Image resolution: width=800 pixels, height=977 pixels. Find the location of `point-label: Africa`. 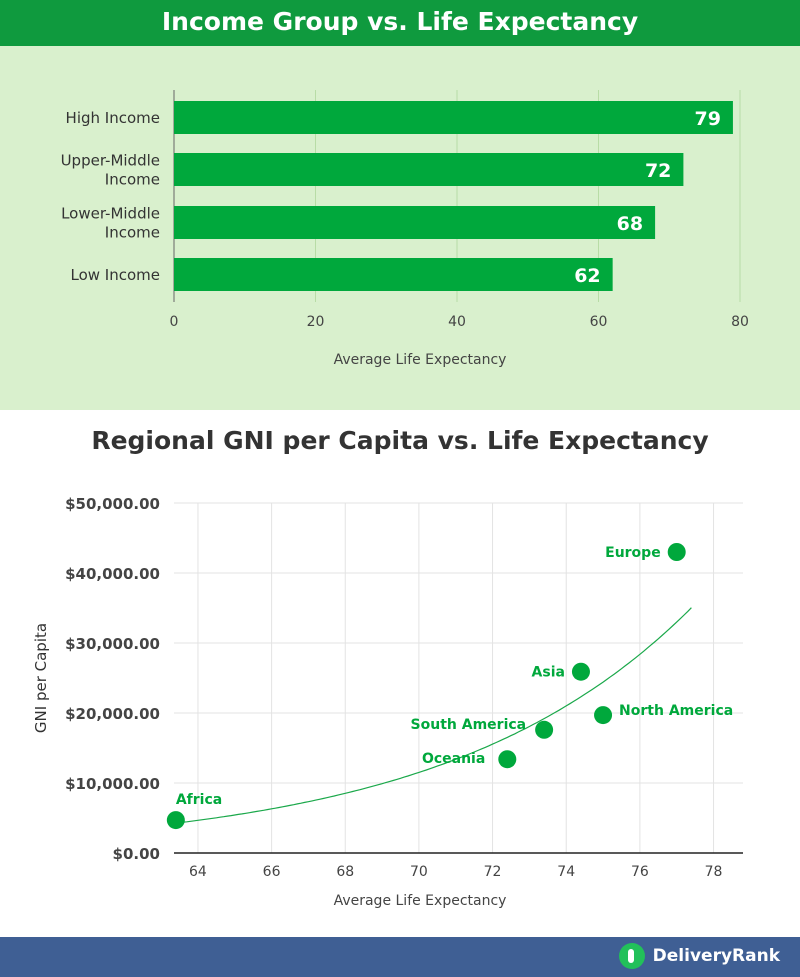

point-label: Africa is located at coordinates (199, 800).